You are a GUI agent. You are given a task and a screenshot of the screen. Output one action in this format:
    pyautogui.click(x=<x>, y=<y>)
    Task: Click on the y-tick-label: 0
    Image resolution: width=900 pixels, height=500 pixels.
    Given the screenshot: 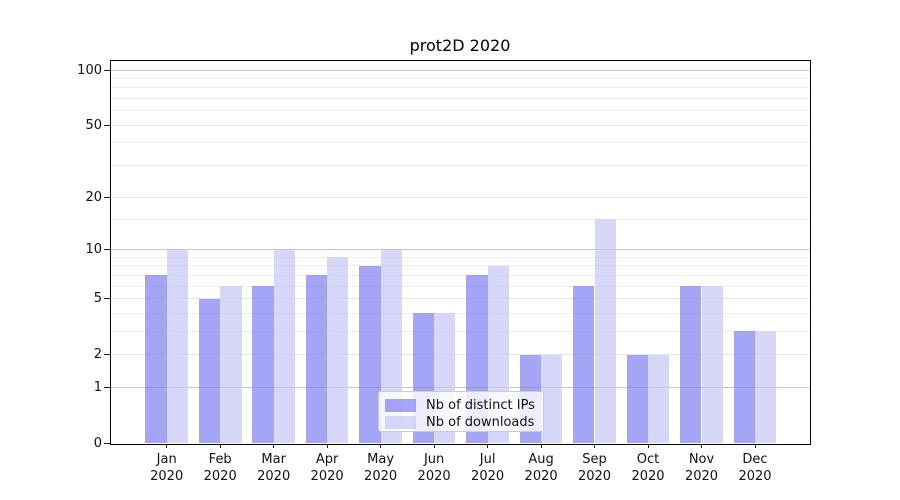 What is the action you would take?
    pyautogui.click(x=97, y=443)
    